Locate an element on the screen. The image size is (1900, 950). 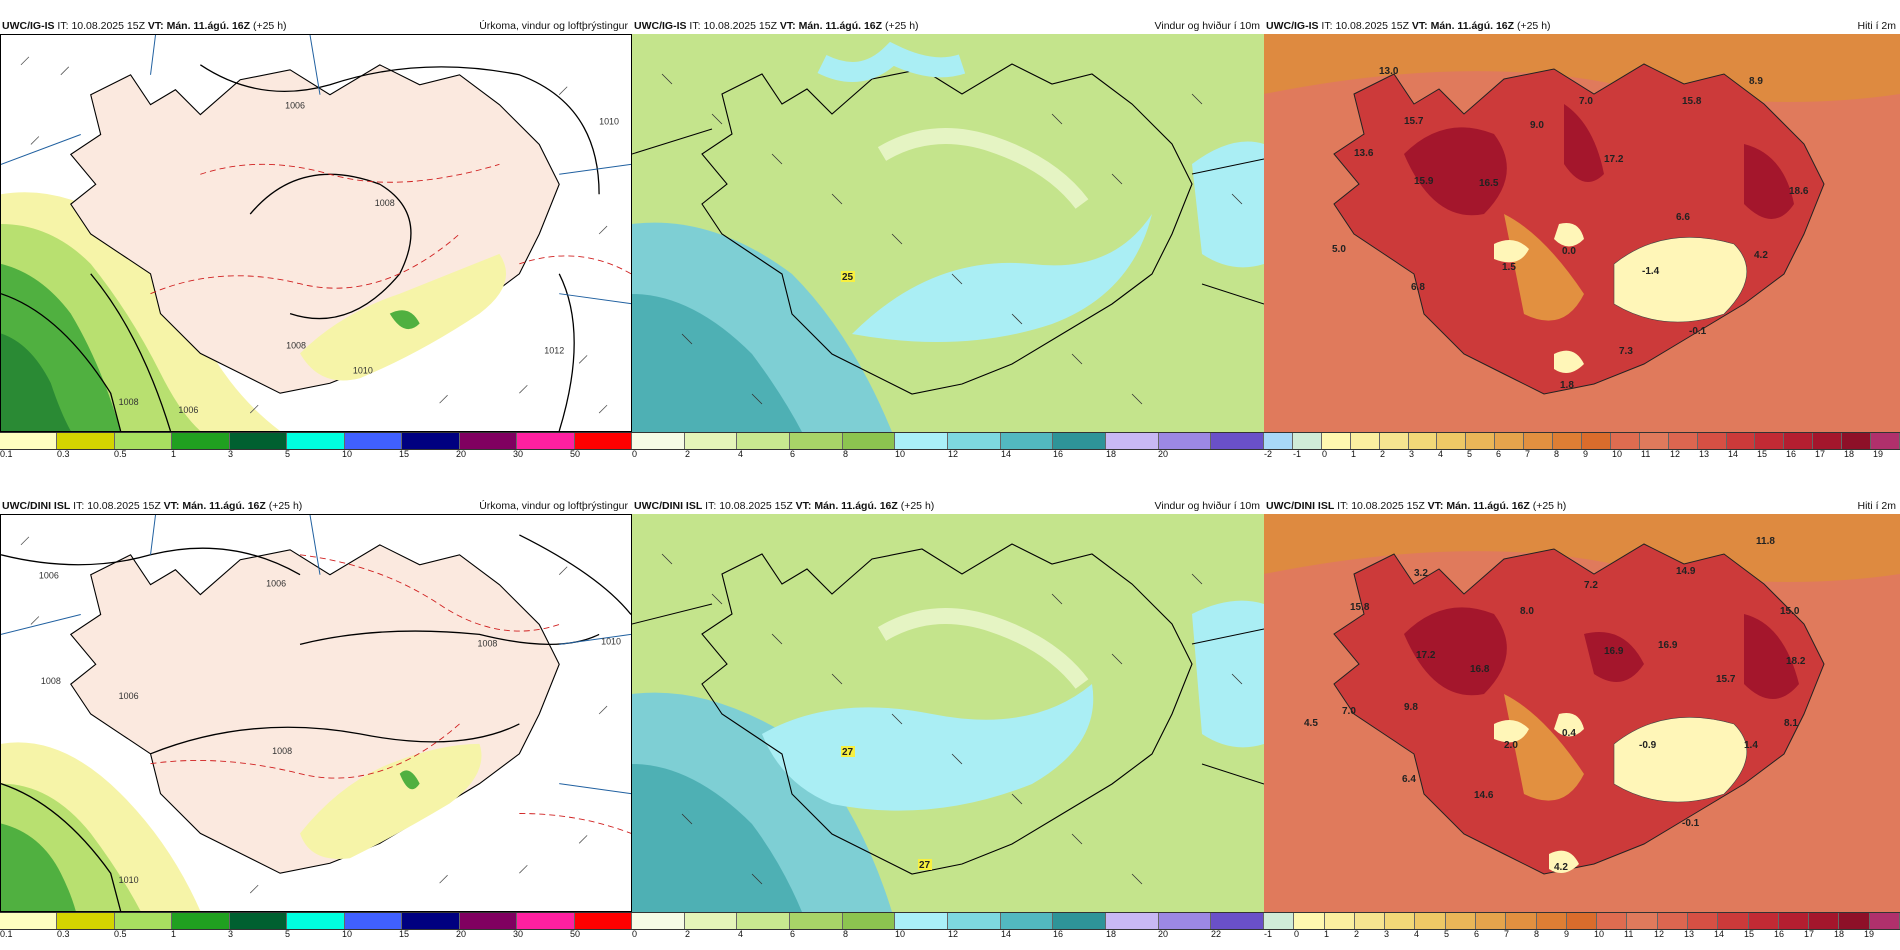
legend-tick: 50 is located at coordinates (575, 934).